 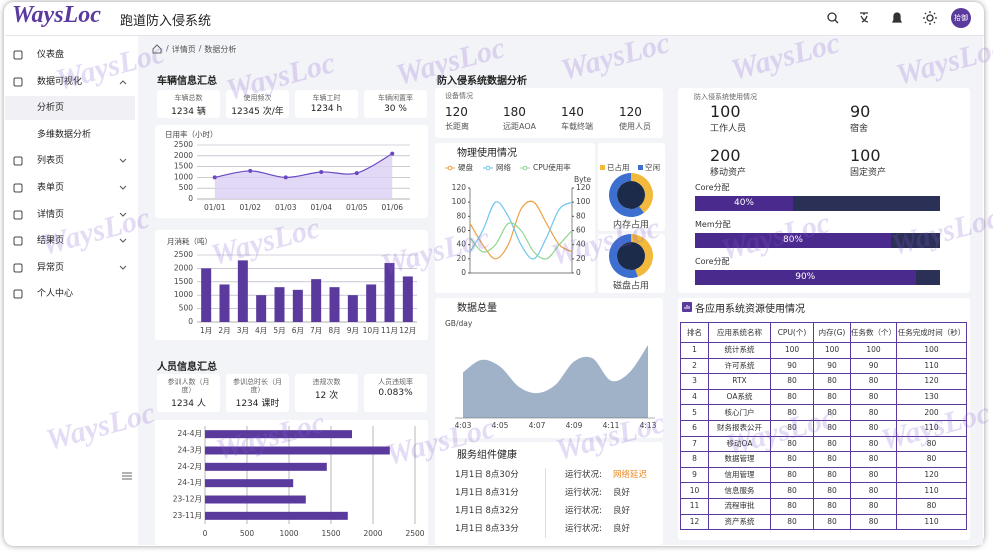 What do you see at coordinates (127, 476) in the screenshot?
I see `collapse-icon` at bounding box center [127, 476].